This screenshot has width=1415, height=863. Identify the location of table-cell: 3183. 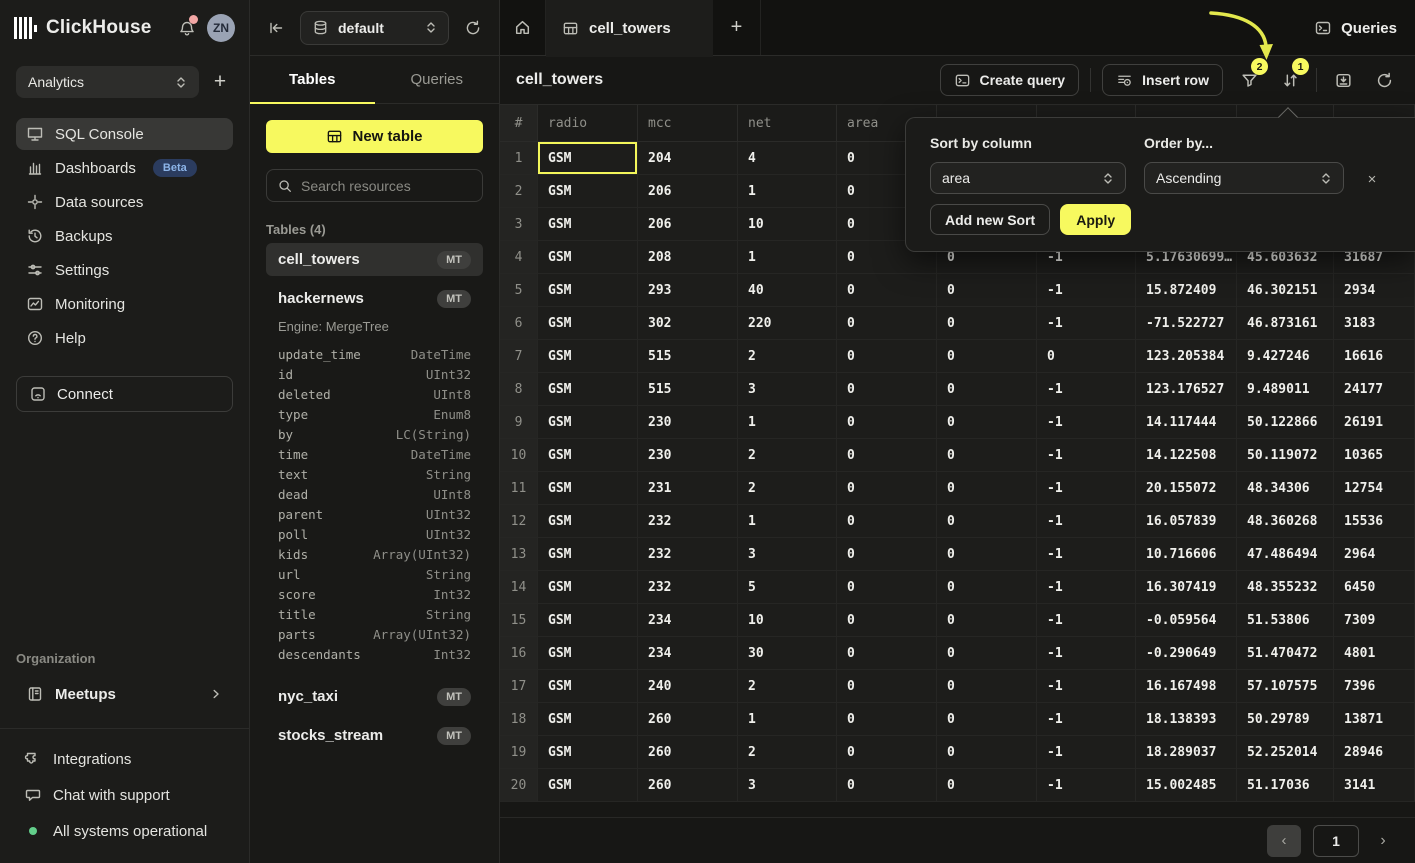
(1374, 323).